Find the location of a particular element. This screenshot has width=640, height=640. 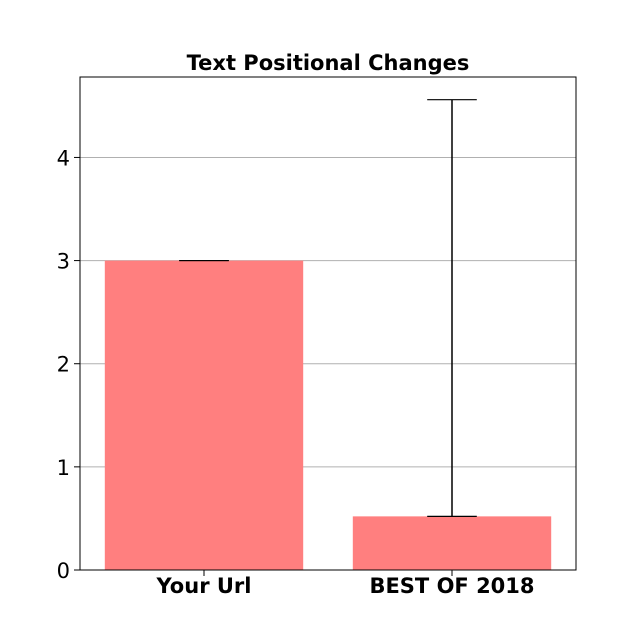

y-axis: 0 1 2 3 4 is located at coordinates (68, 364).